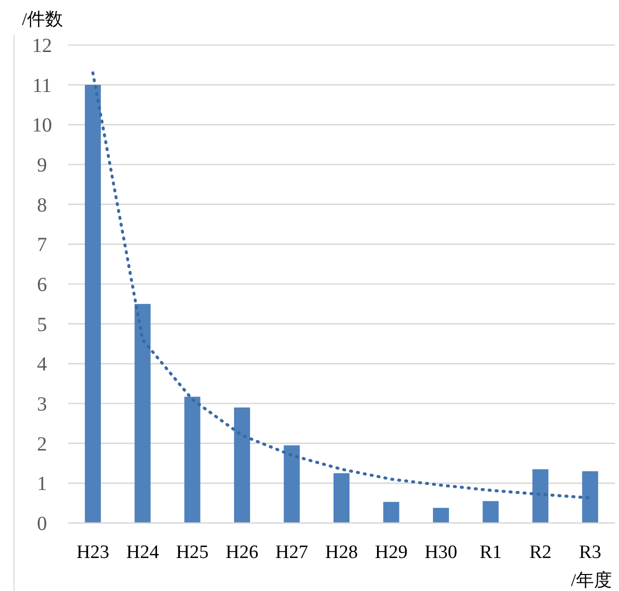 The height and width of the screenshot is (591, 619). I want to click on y-tick-label: 8, so click(42, 205).